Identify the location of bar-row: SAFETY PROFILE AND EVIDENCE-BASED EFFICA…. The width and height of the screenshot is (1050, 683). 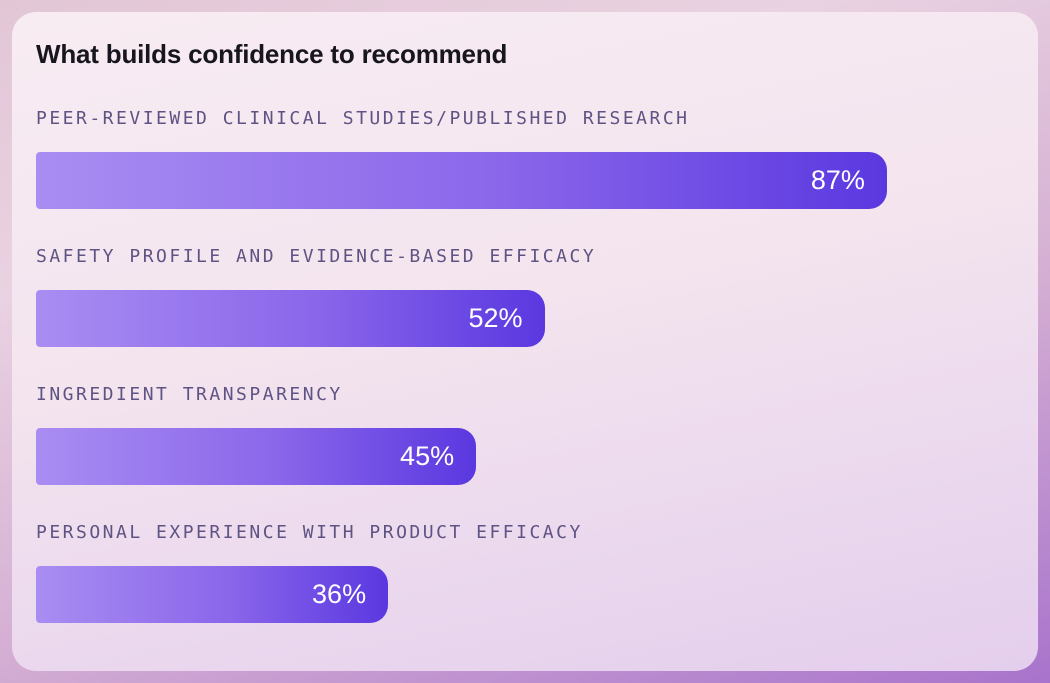
(525, 296).